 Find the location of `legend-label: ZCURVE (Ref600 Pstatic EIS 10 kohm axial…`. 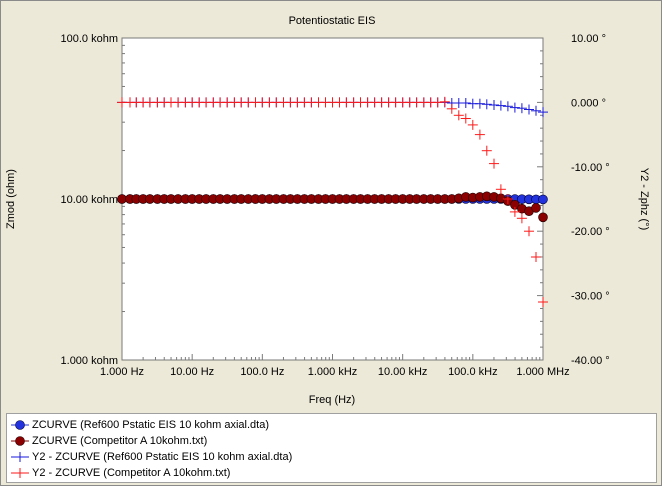

legend-label: ZCURVE (Ref600 Pstatic EIS 10 kohm axial… is located at coordinates (151, 425).